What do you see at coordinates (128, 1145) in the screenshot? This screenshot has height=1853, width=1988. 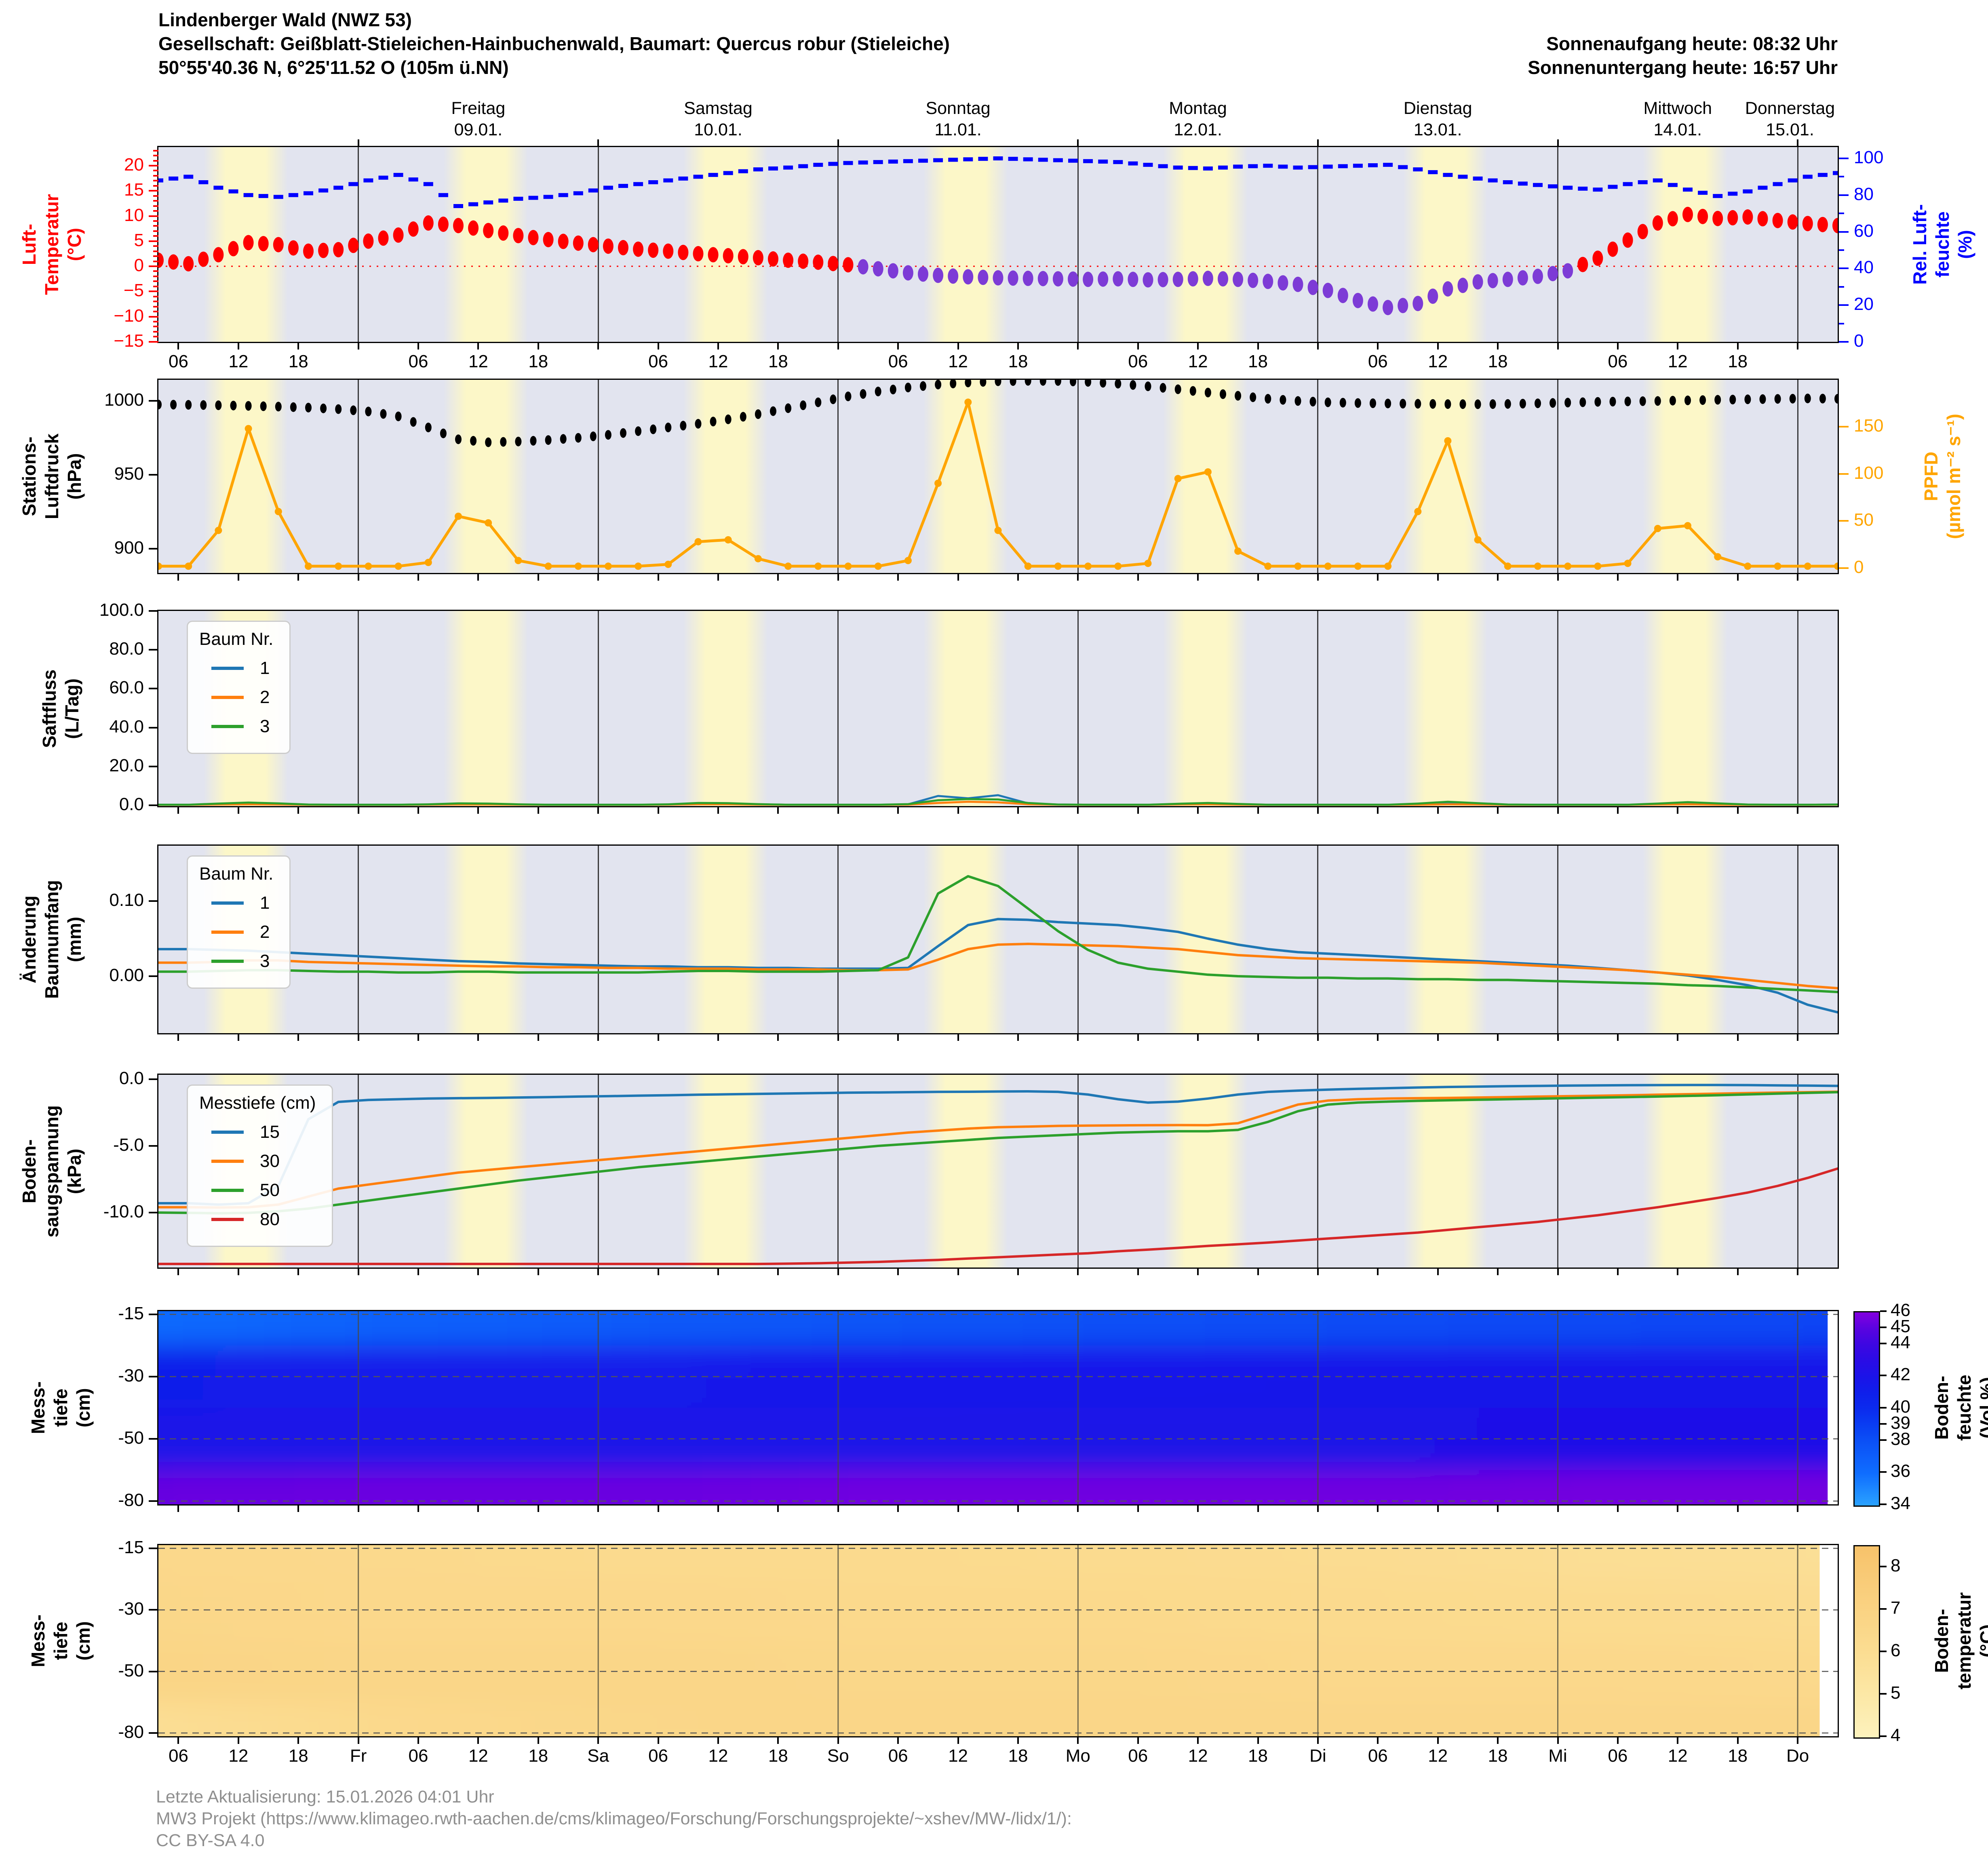 I see `y-tick-label: -5.0` at bounding box center [128, 1145].